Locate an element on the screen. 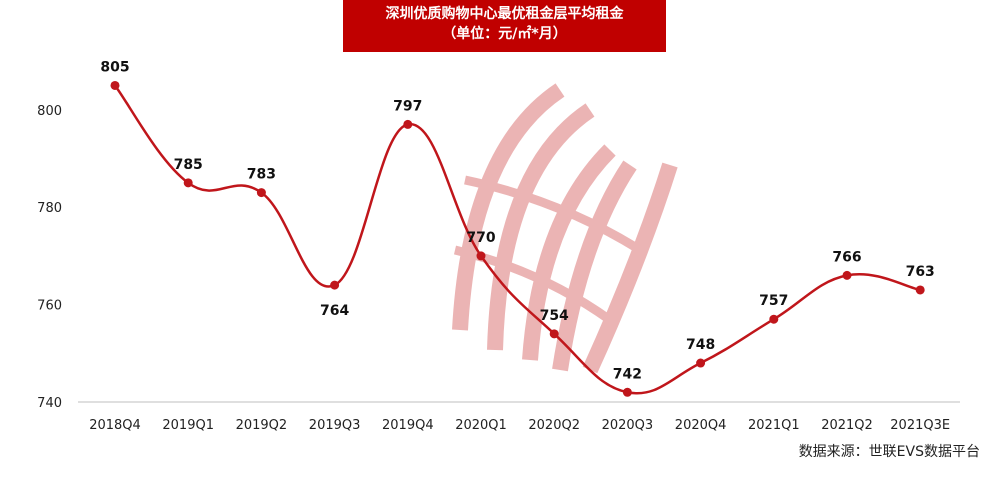  y-tick-label: 800 is located at coordinates (49, 111).